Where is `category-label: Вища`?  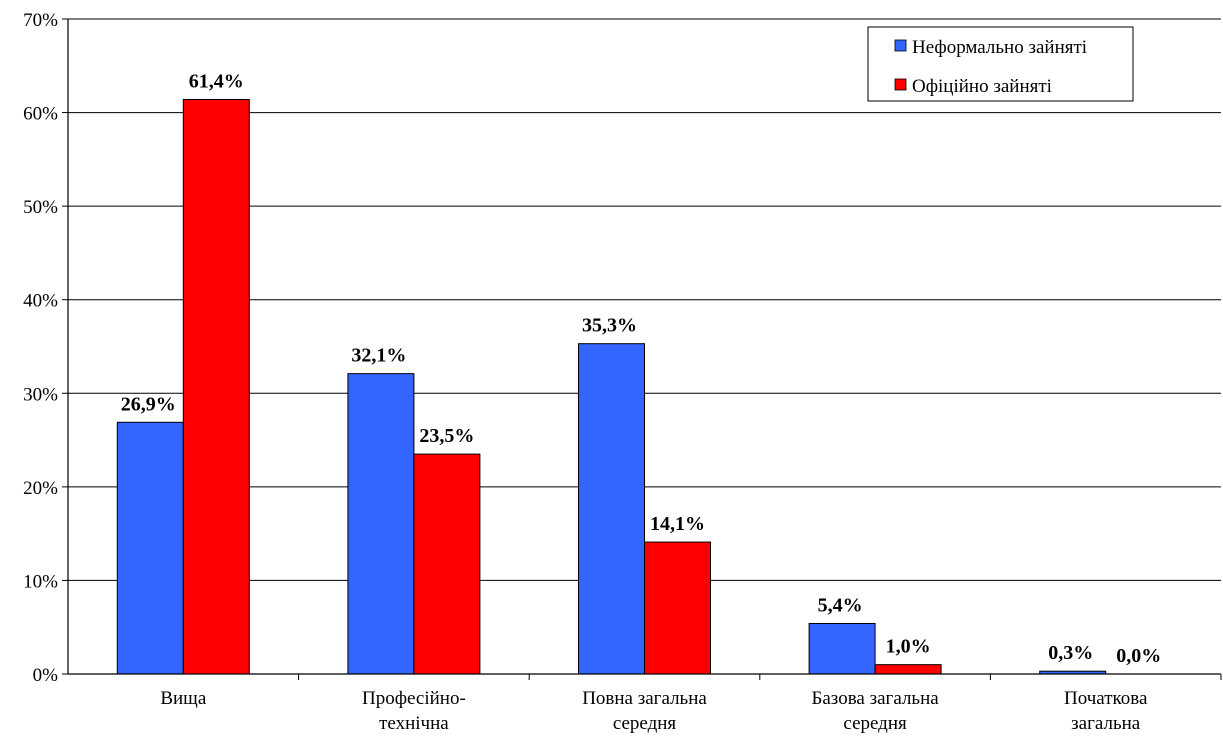 category-label: Вища is located at coordinates (183, 698).